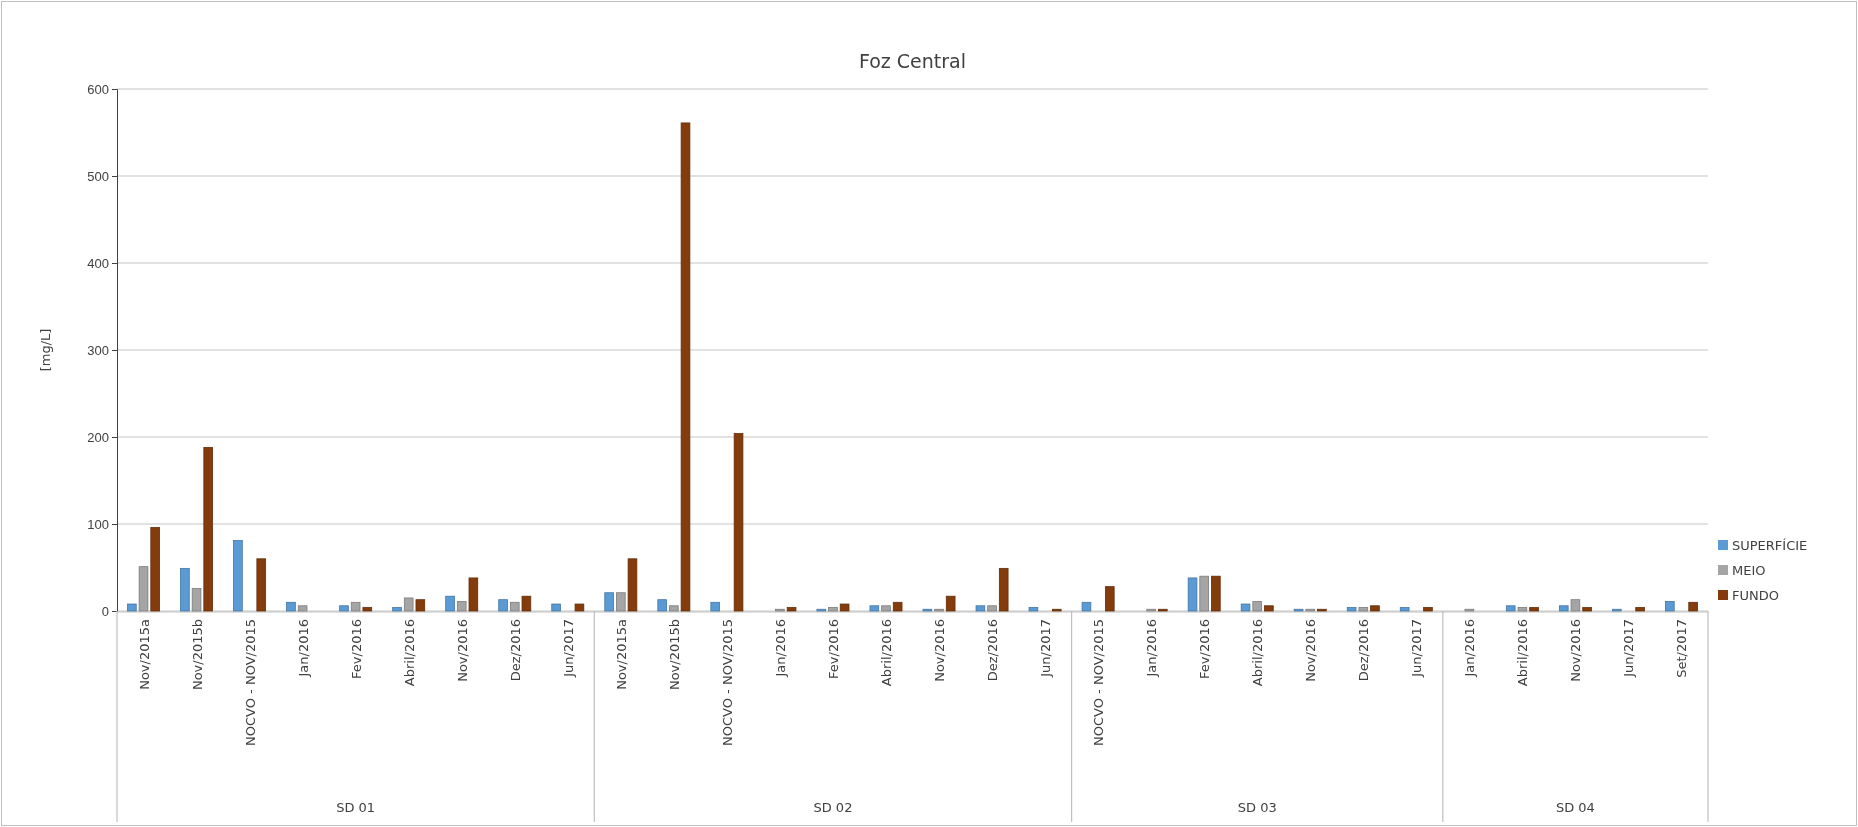 This screenshot has height=827, width=1858. What do you see at coordinates (1770, 545) in the screenshot?
I see `legend-label: SUPERFÍCIE` at bounding box center [1770, 545].